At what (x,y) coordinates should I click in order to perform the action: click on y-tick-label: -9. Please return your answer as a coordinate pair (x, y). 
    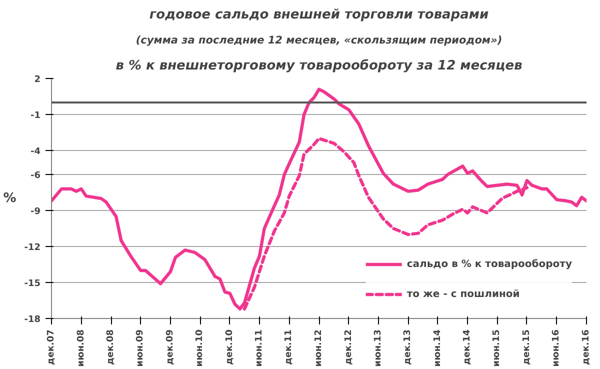
    Looking at the image, I should click on (35, 212).